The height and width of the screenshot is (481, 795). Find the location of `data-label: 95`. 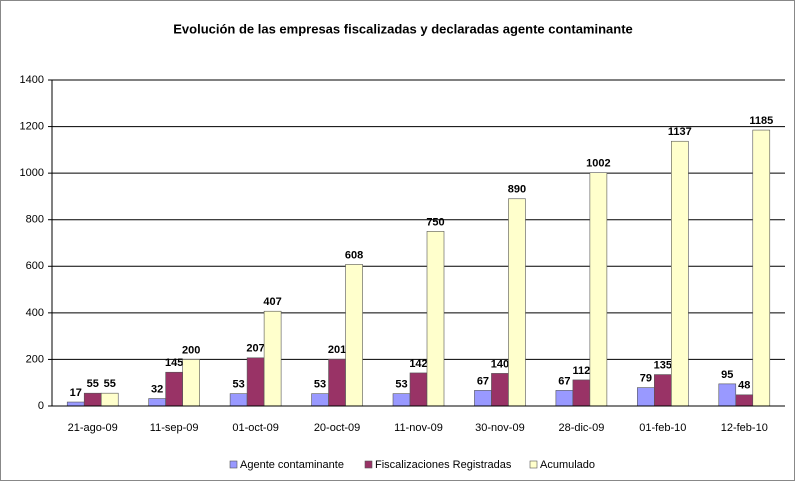

data-label: 95 is located at coordinates (727, 375).